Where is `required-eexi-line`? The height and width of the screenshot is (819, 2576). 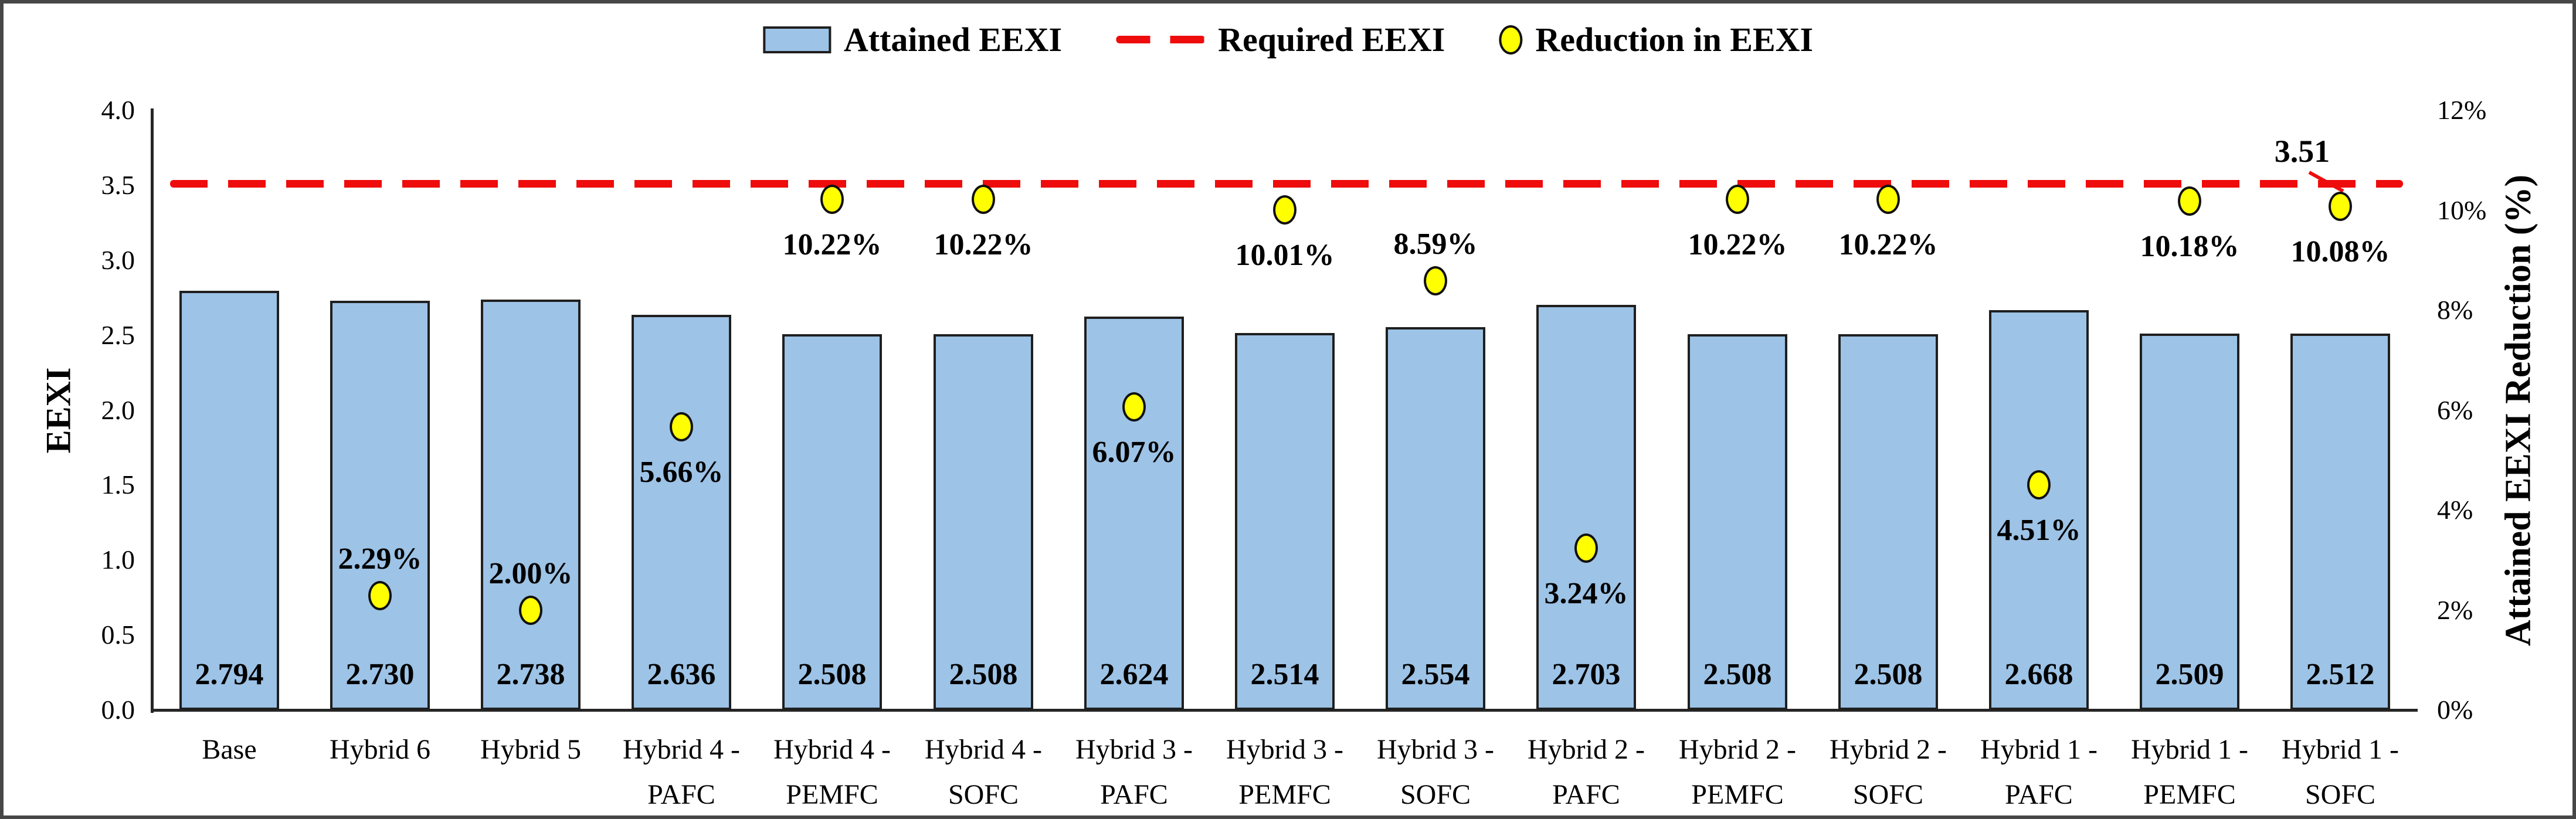 required-eexi-line is located at coordinates (1286, 184).